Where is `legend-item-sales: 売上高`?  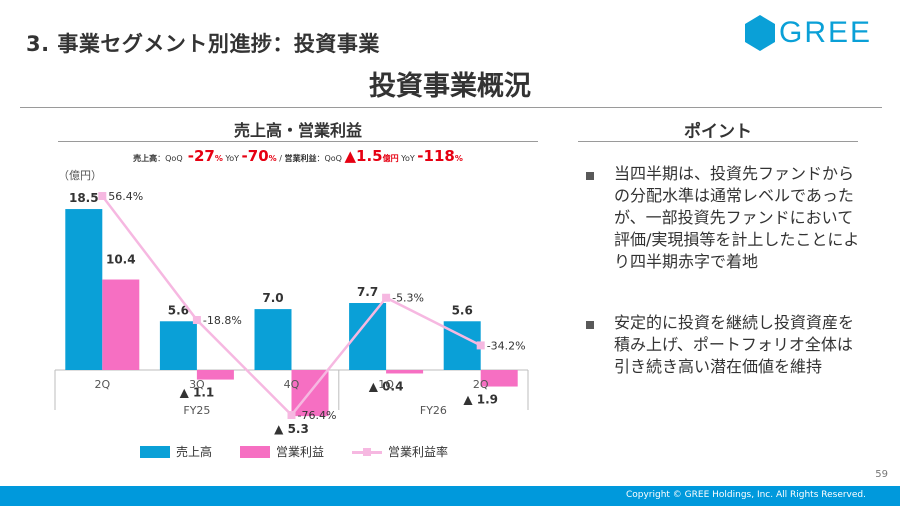
legend-item-sales: 売上高 is located at coordinates (176, 451).